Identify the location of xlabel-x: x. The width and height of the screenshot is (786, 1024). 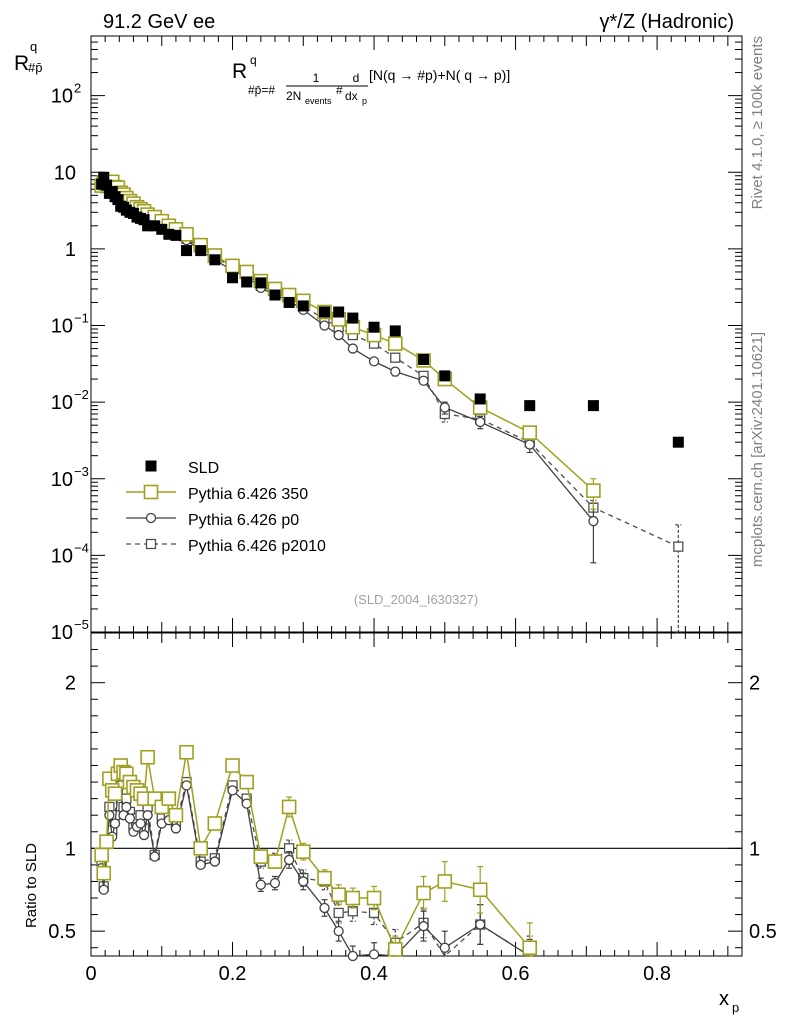
(724, 999).